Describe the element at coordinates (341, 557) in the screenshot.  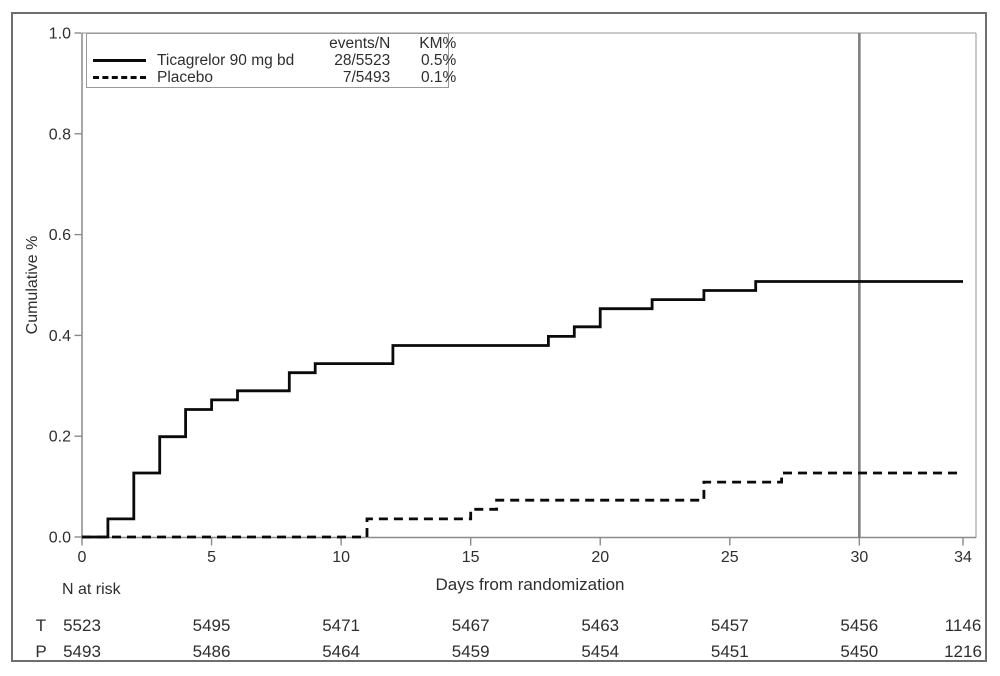
I see `x-tick-label: 10` at that location.